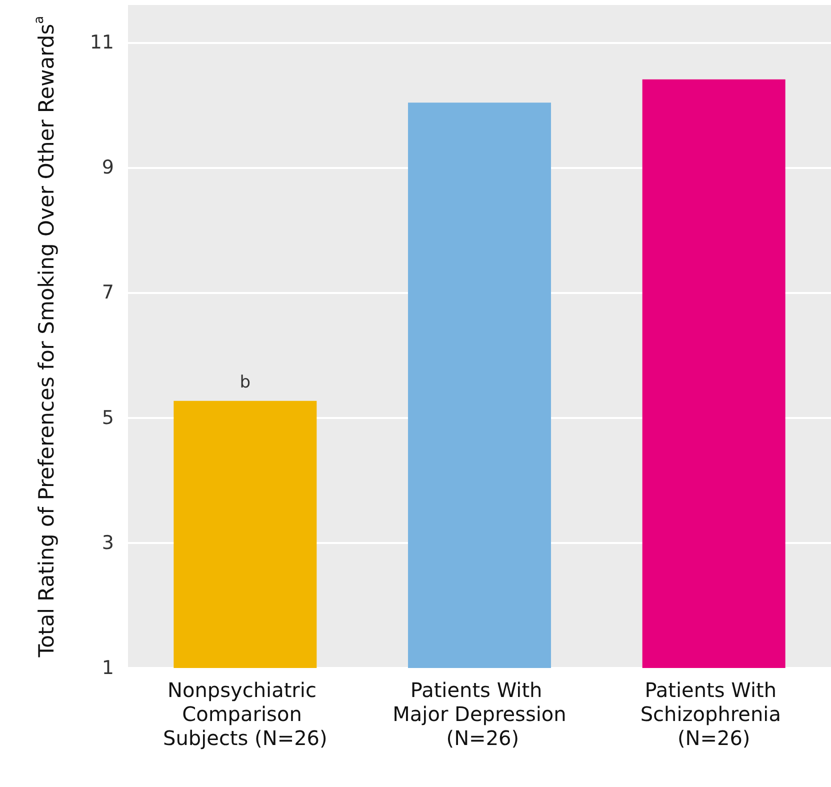 The width and height of the screenshot is (831, 787). Describe the element at coordinates (108, 543) in the screenshot. I see `y-tick-label: 3` at that location.